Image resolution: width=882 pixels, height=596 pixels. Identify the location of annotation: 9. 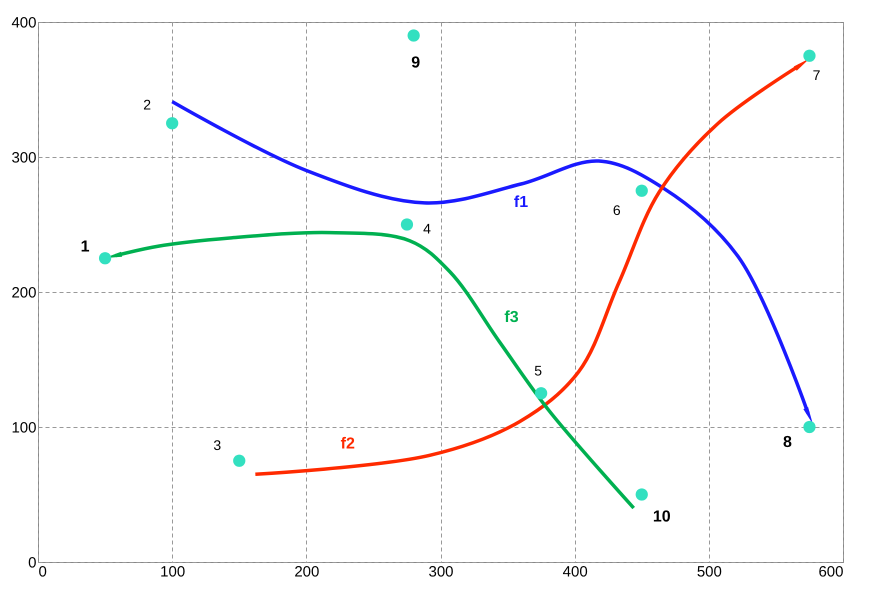
(415, 63).